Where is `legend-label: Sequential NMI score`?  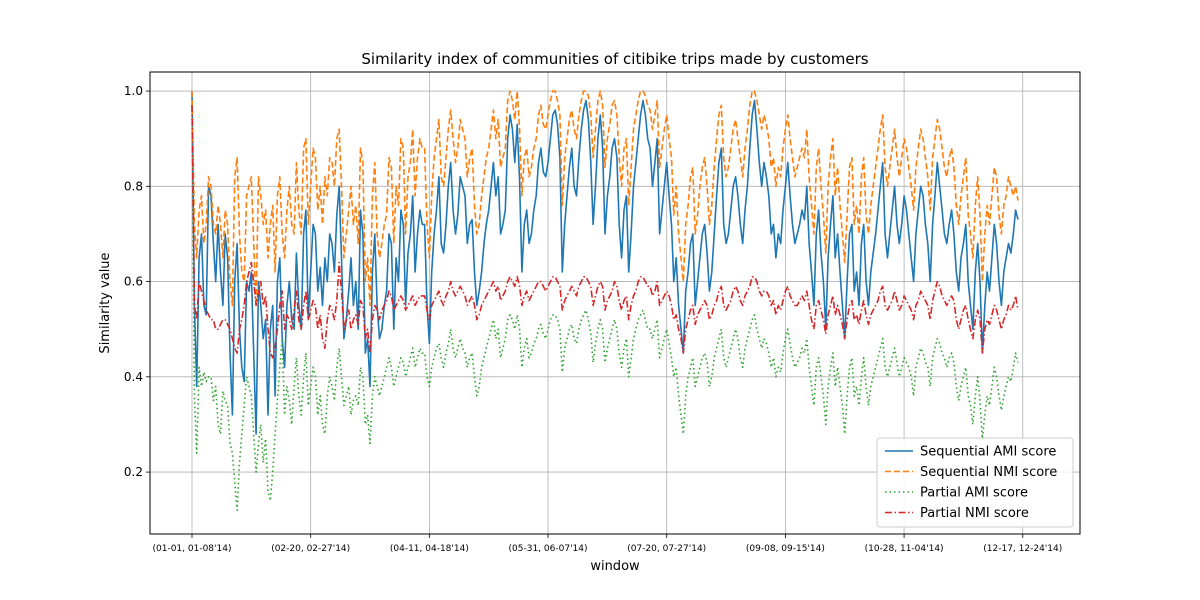
legend-label: Sequential NMI score is located at coordinates (988, 472).